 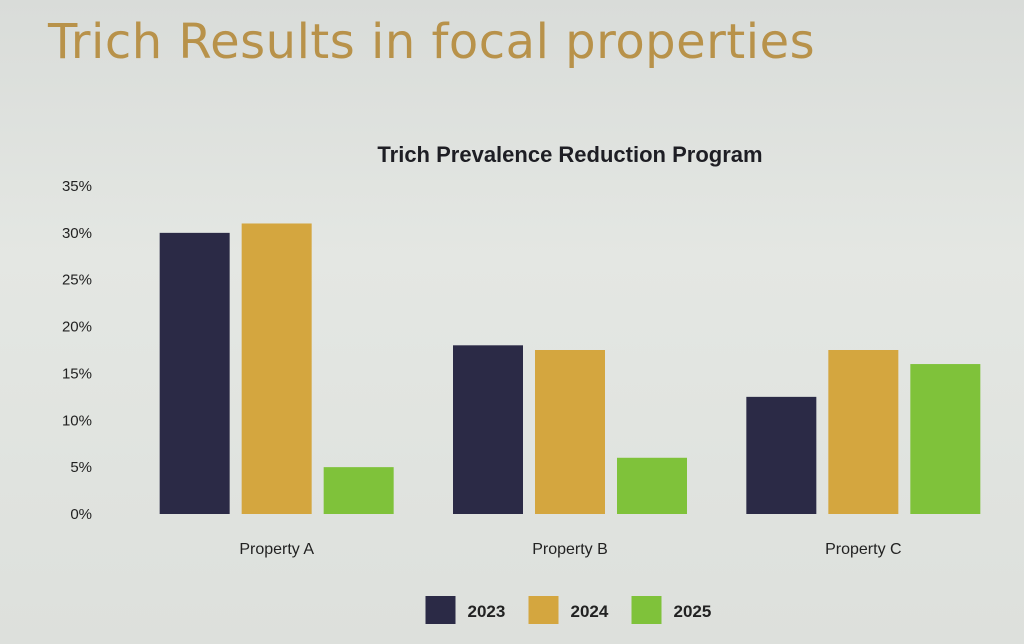 I want to click on chart-title: Trich Prevalence Reduction Program, so click(x=569, y=154).